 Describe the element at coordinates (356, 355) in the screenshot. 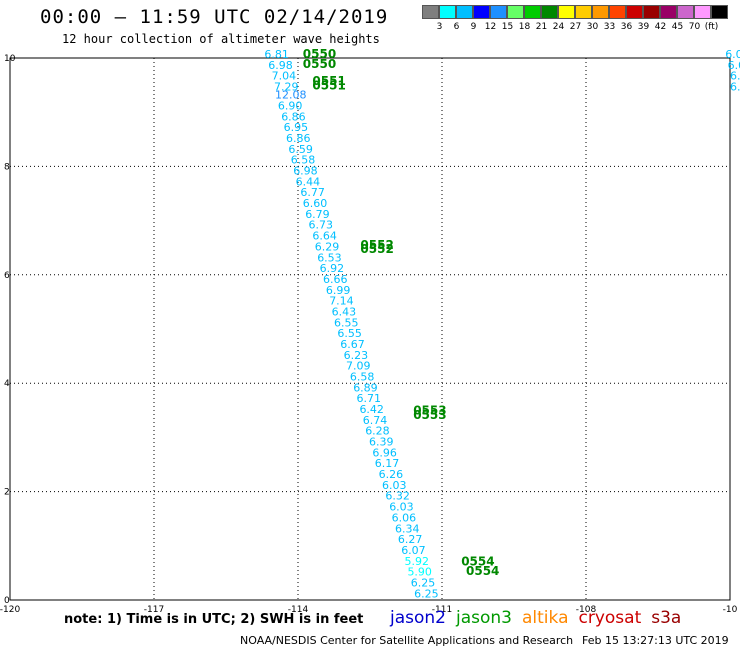

I see `swh-value-label: 6.23` at that location.